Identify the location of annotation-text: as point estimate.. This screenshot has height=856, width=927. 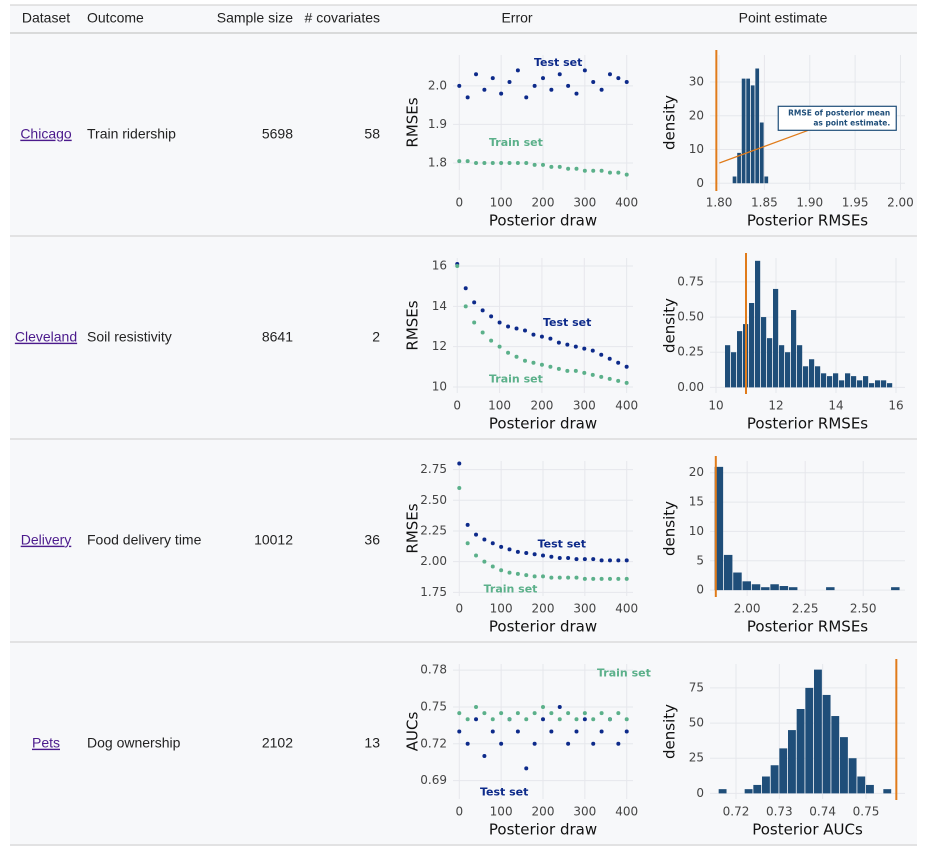
(851, 122).